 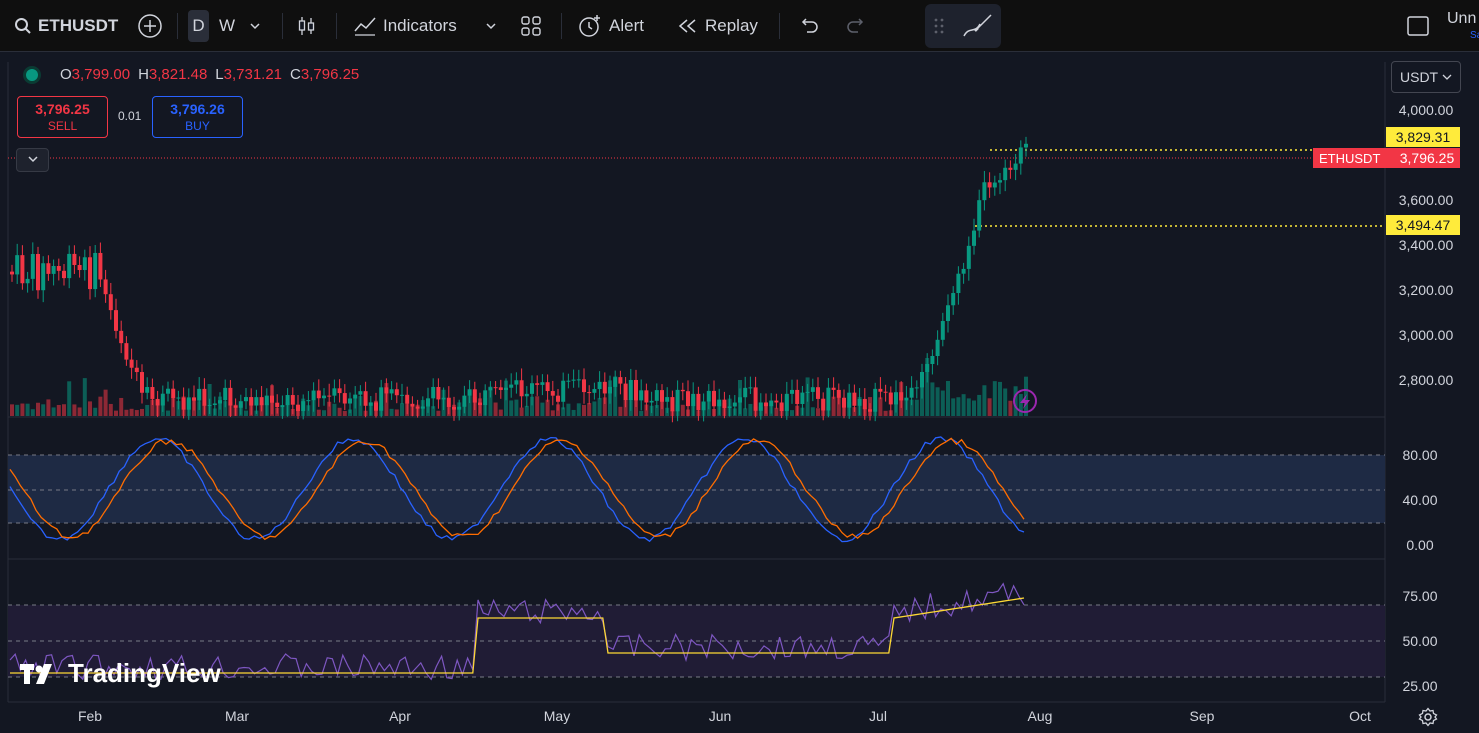 I want to click on interval-w-label: W, so click(x=227, y=25).